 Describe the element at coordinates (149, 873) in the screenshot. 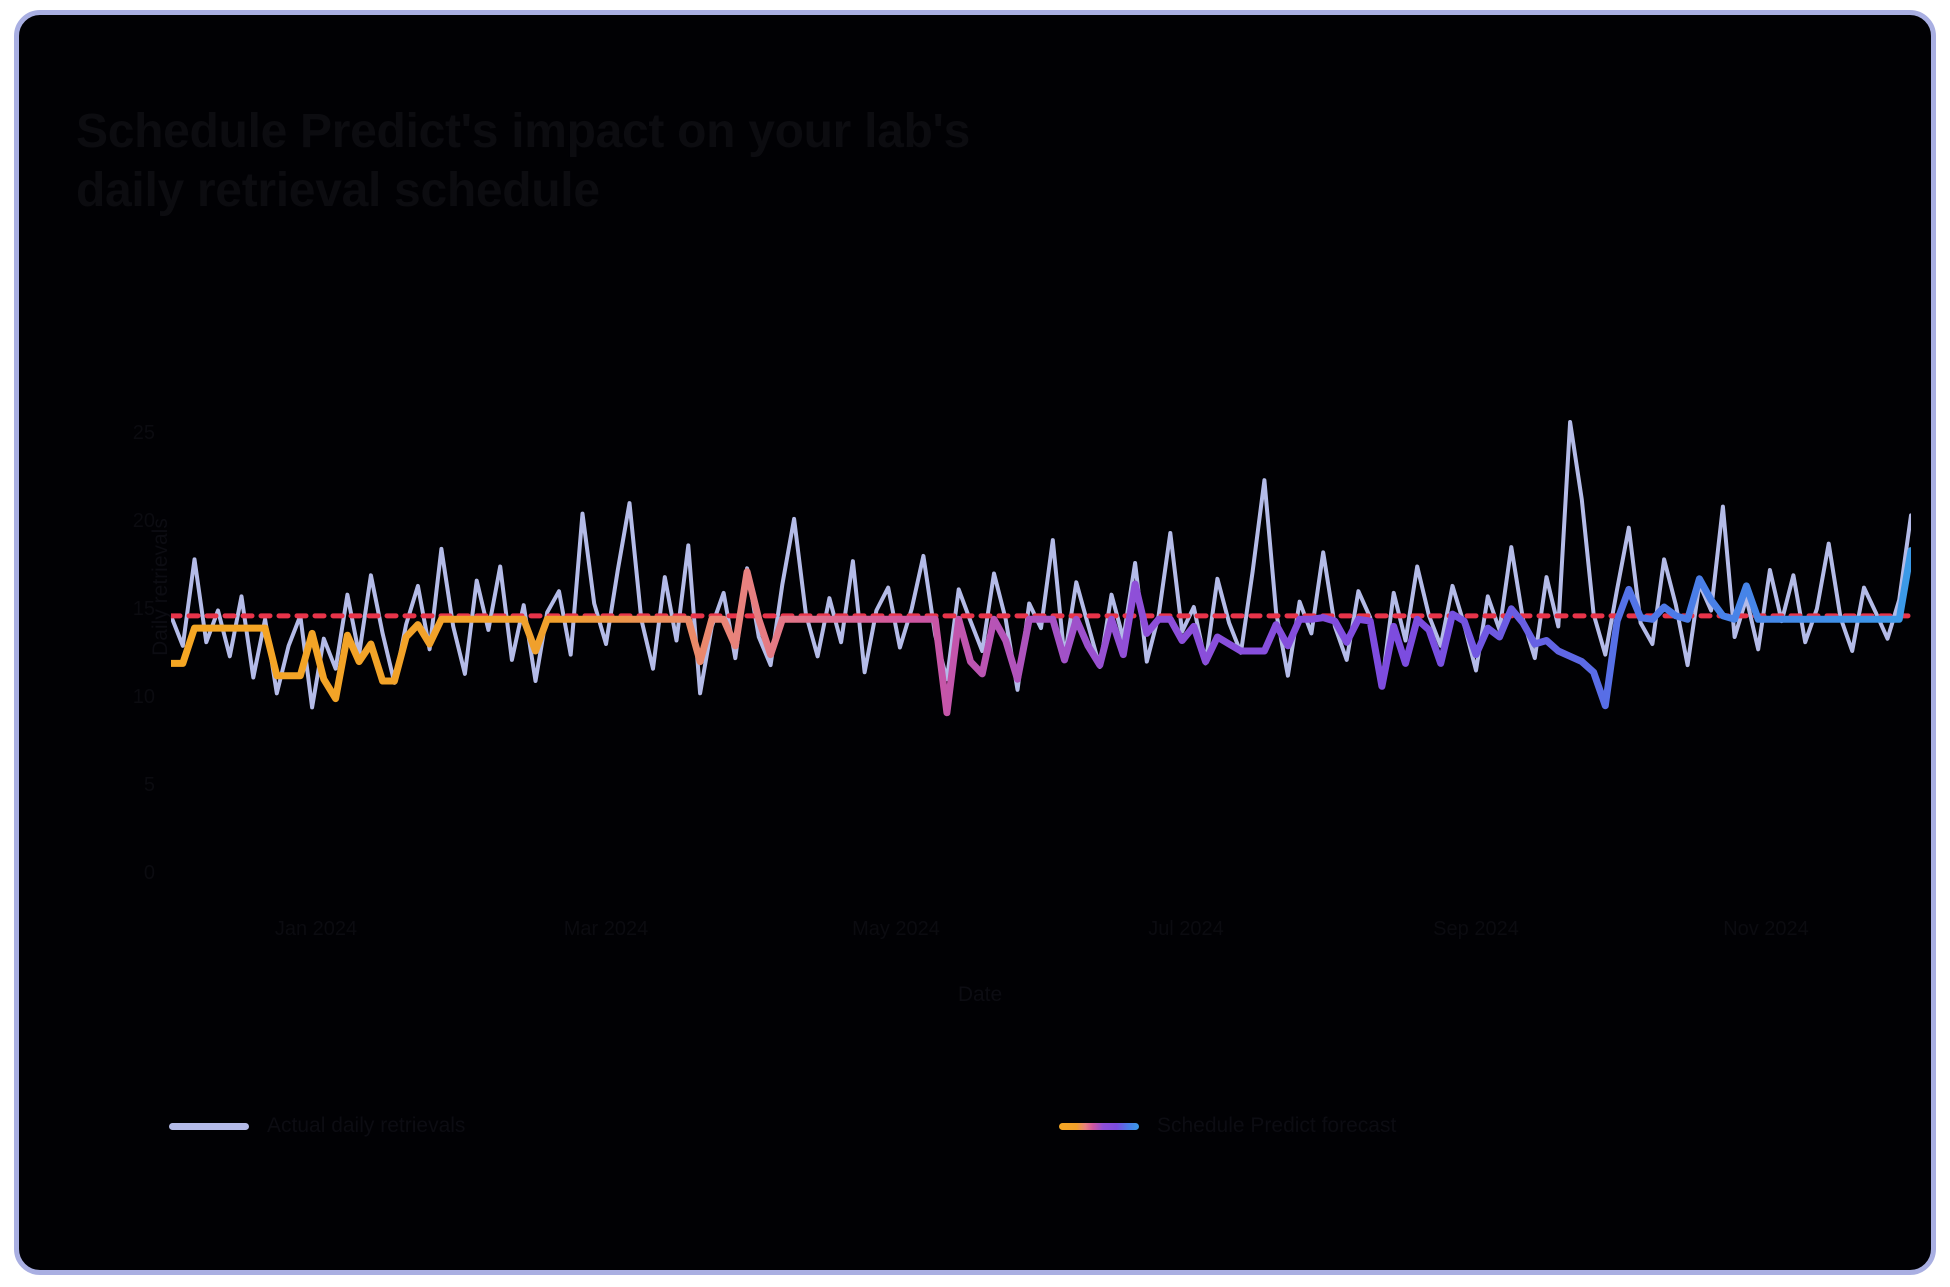

I see `y-tick-label: 0` at that location.